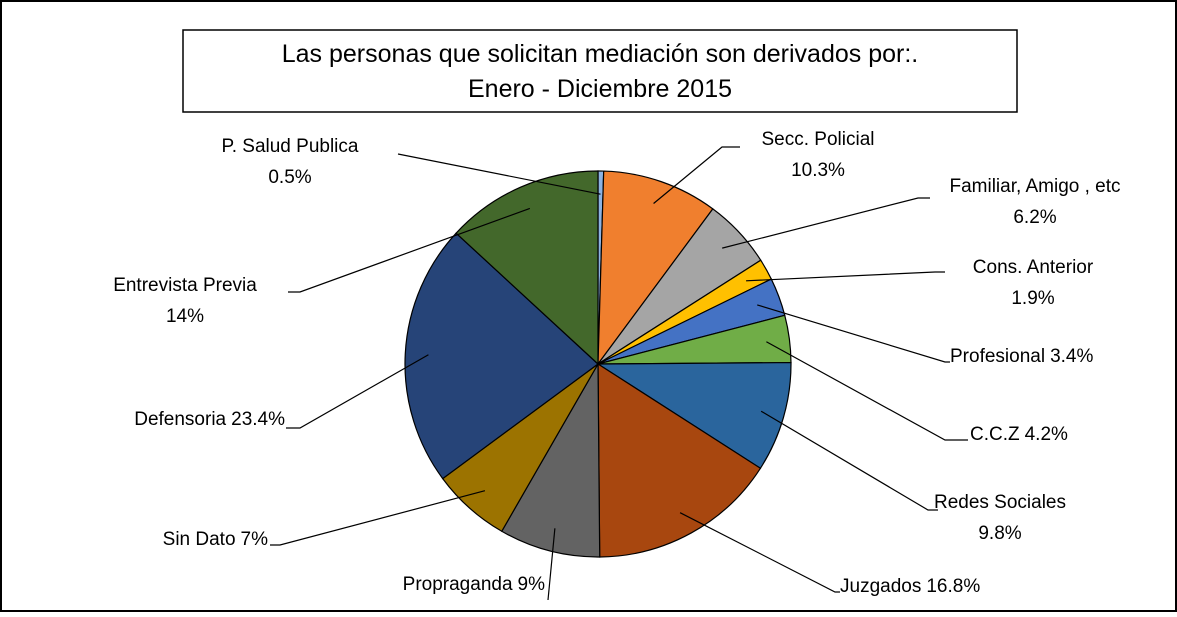  Describe the element at coordinates (1033, 283) in the screenshot. I see `data-label: Cons. Anterior 1.9%` at that location.